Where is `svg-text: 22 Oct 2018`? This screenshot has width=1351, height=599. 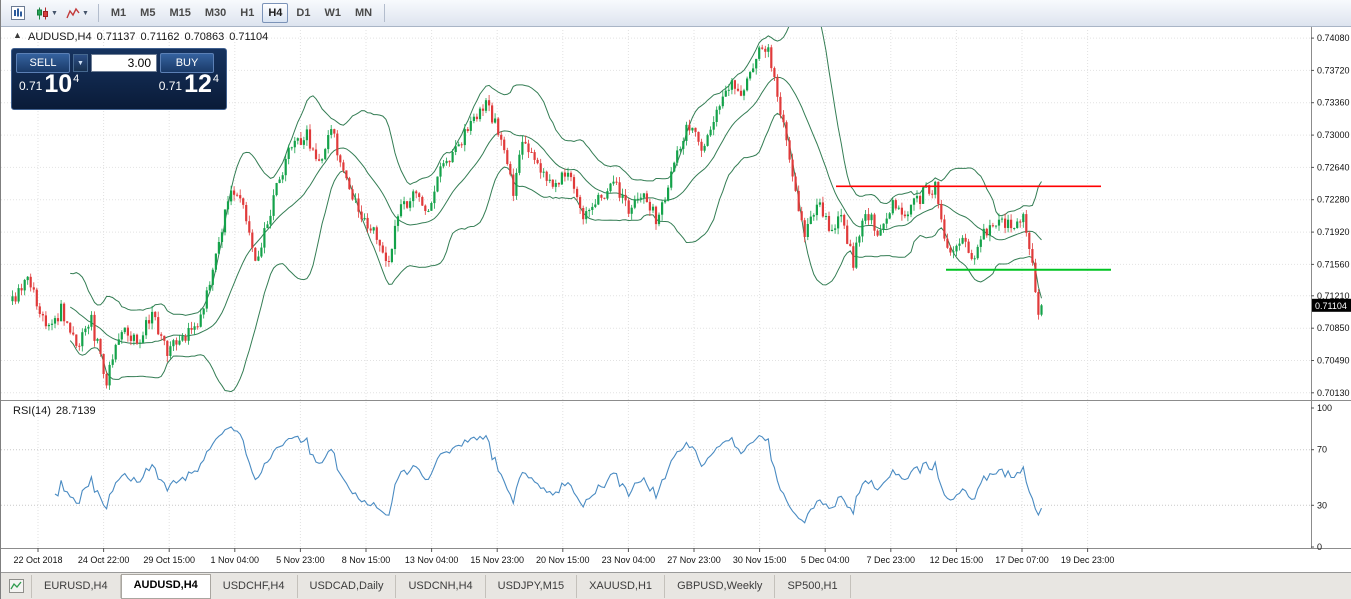
svg-text: 22 Oct 2018 is located at coordinates (37, 560).